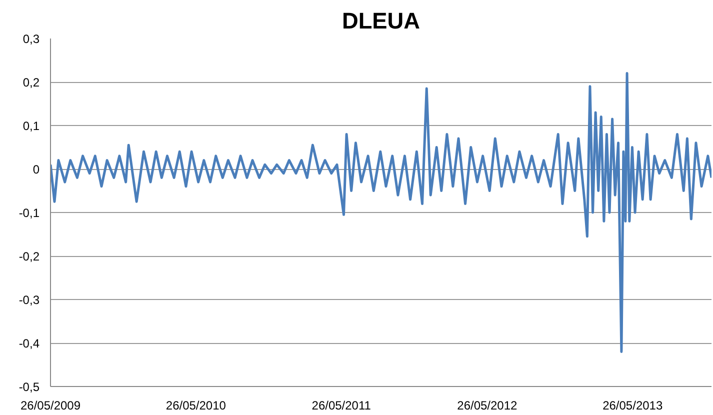 Image resolution: width=713 pixels, height=415 pixels. I want to click on x-tick-label: 26/05/2009, so click(50, 405).